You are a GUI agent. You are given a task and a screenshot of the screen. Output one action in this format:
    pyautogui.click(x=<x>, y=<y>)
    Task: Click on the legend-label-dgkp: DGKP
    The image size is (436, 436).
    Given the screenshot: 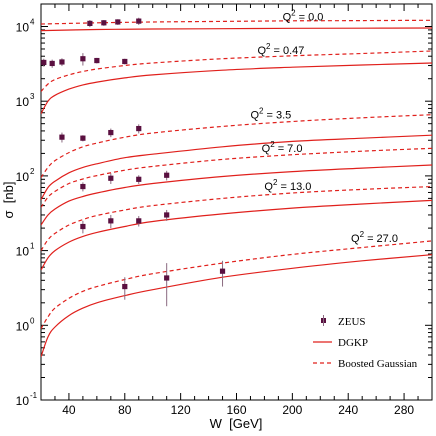 What is the action you would take?
    pyautogui.click(x=353, y=343)
    